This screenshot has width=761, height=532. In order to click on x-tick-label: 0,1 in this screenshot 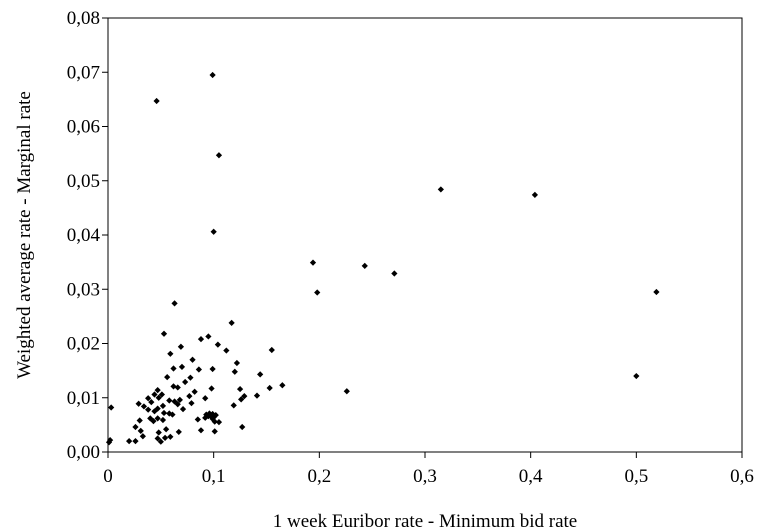, I will do `click(214, 476)`.